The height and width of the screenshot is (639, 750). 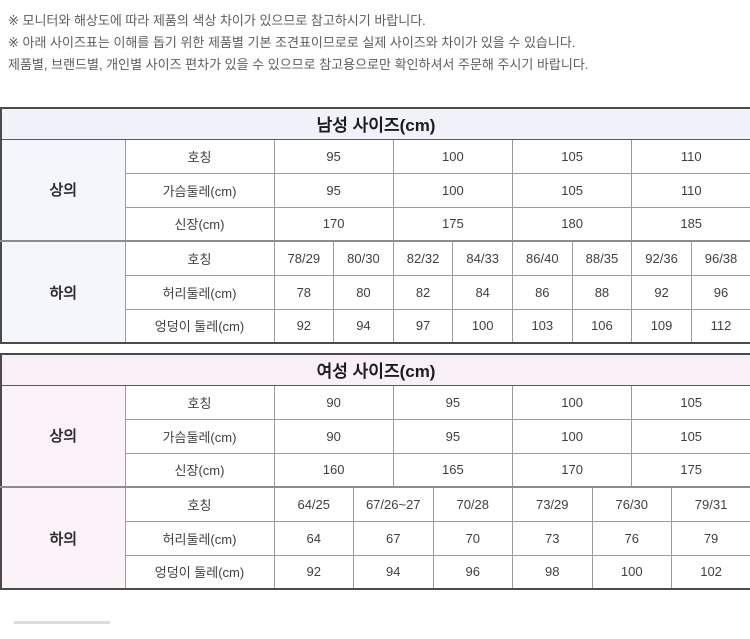 What do you see at coordinates (482, 292) in the screenshot?
I see `size-value-cell: 84` at bounding box center [482, 292].